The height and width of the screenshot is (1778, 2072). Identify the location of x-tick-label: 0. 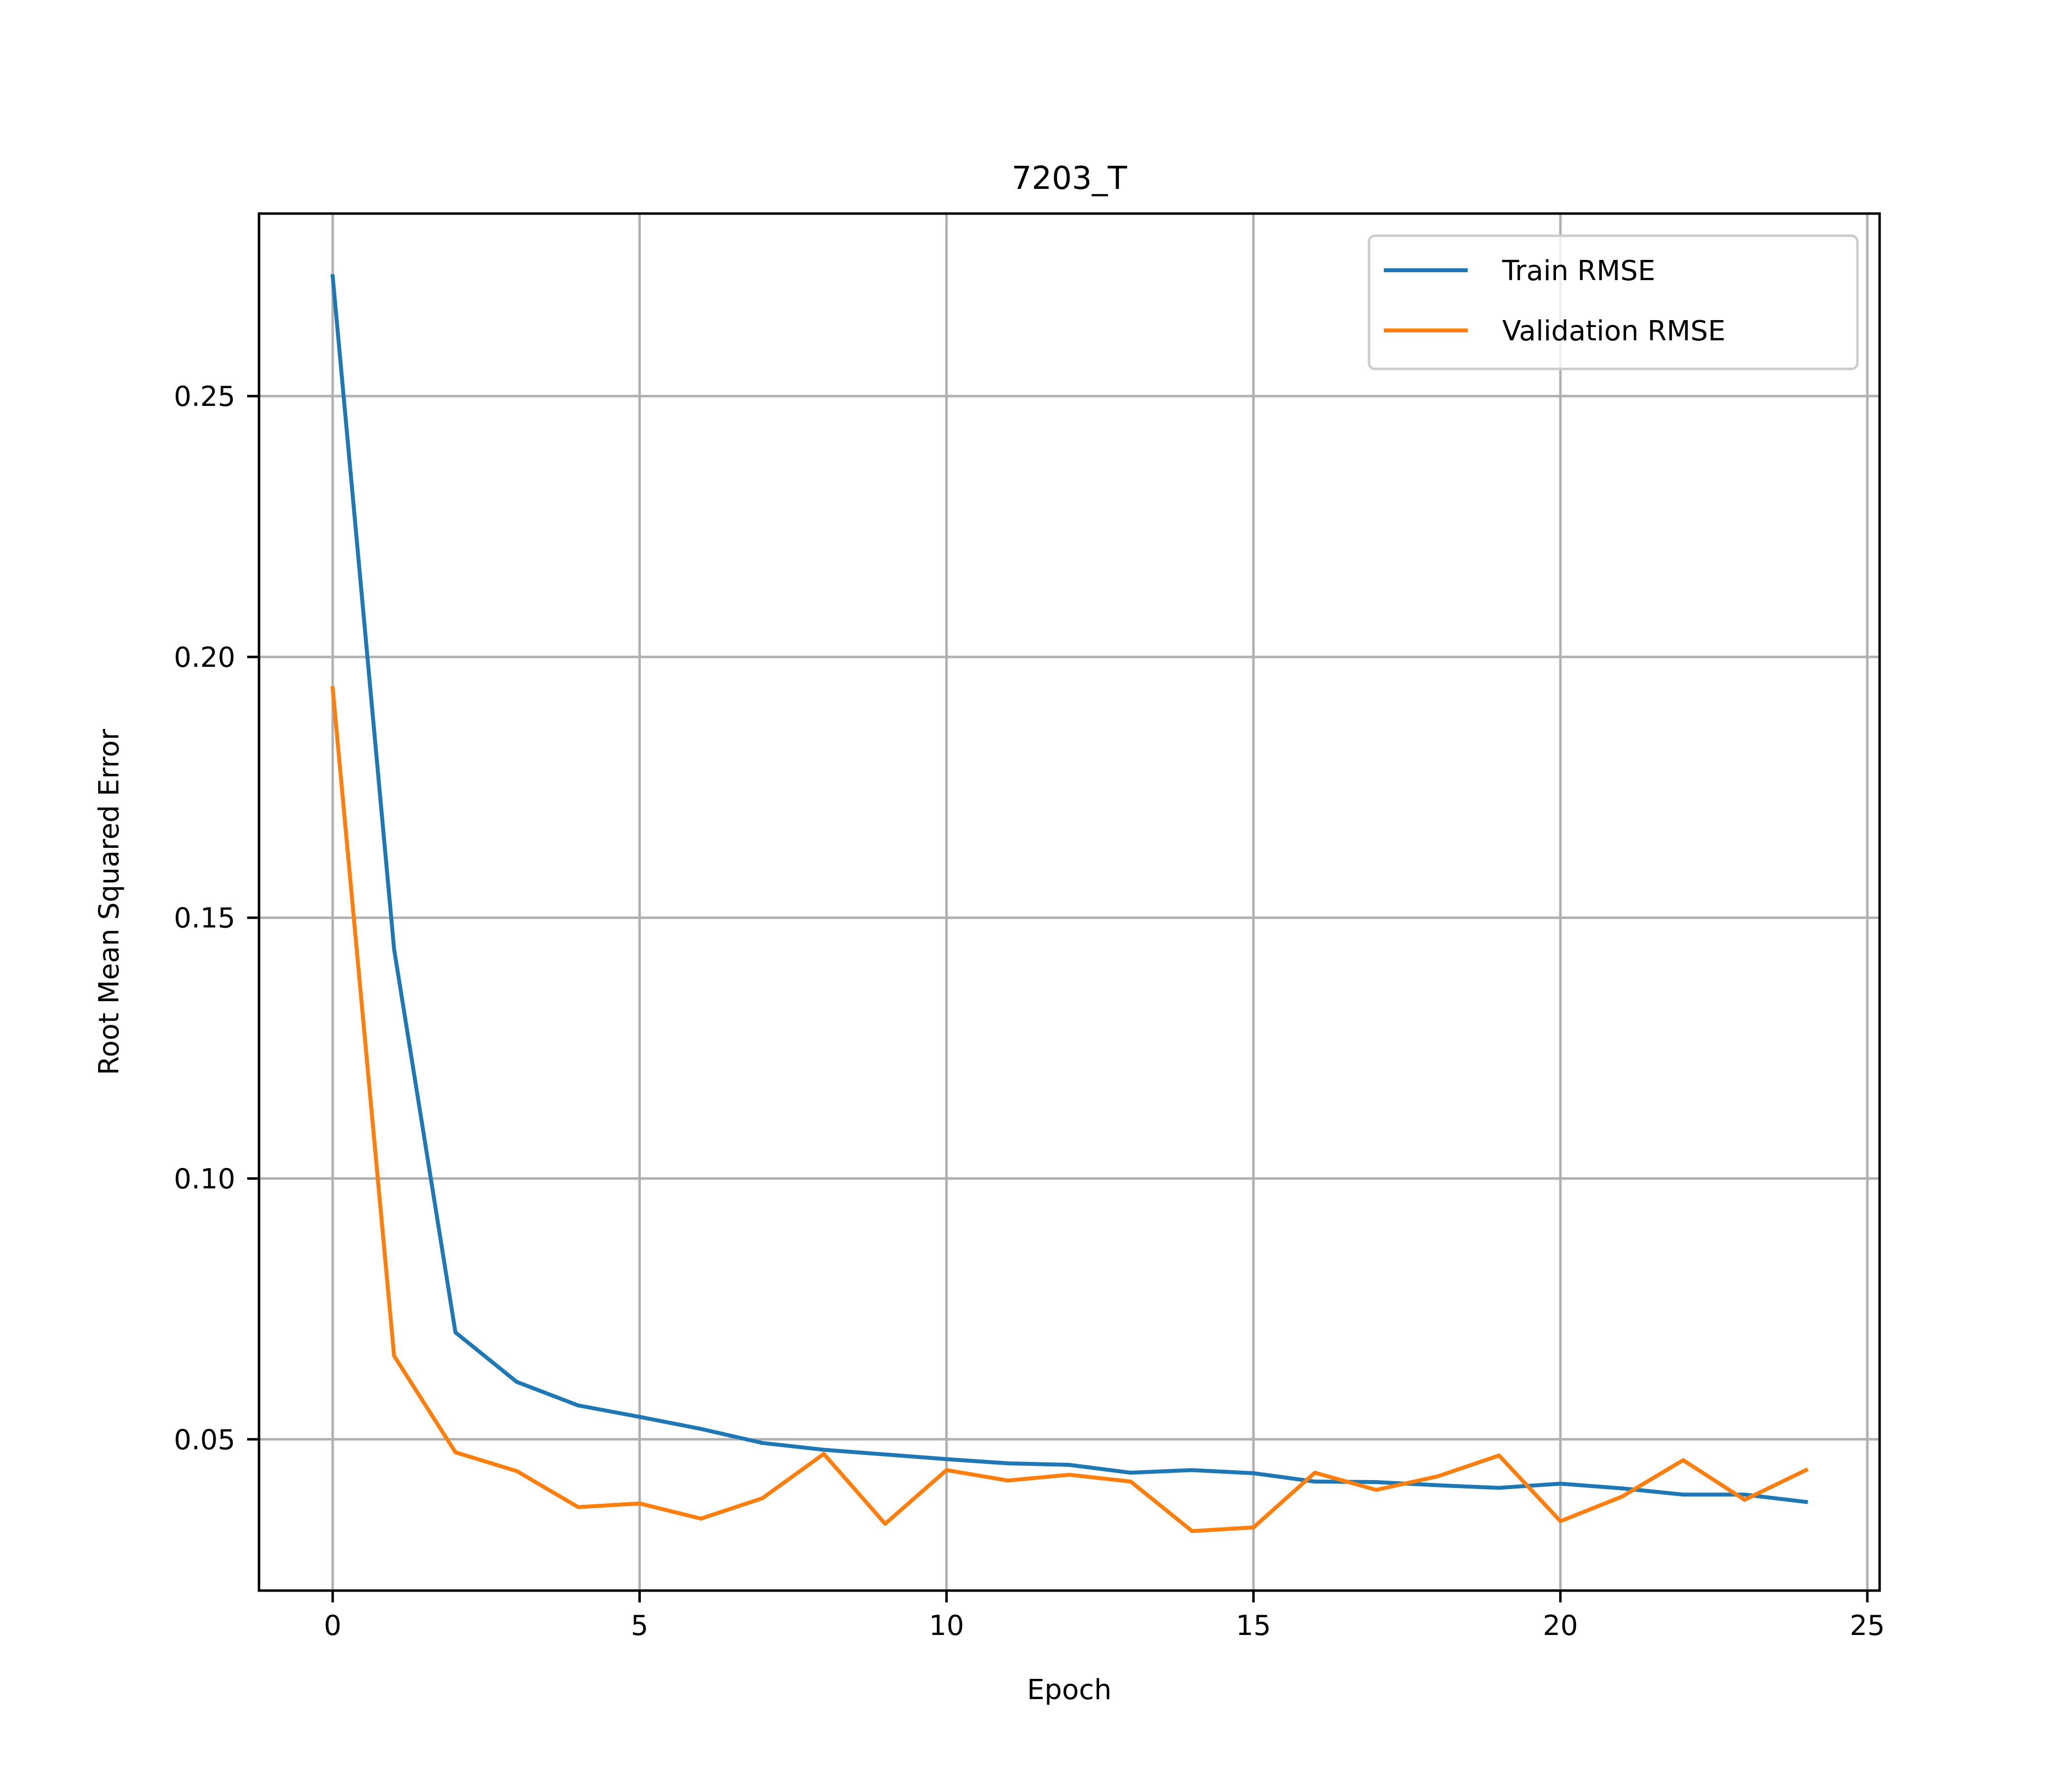
(333, 1626).